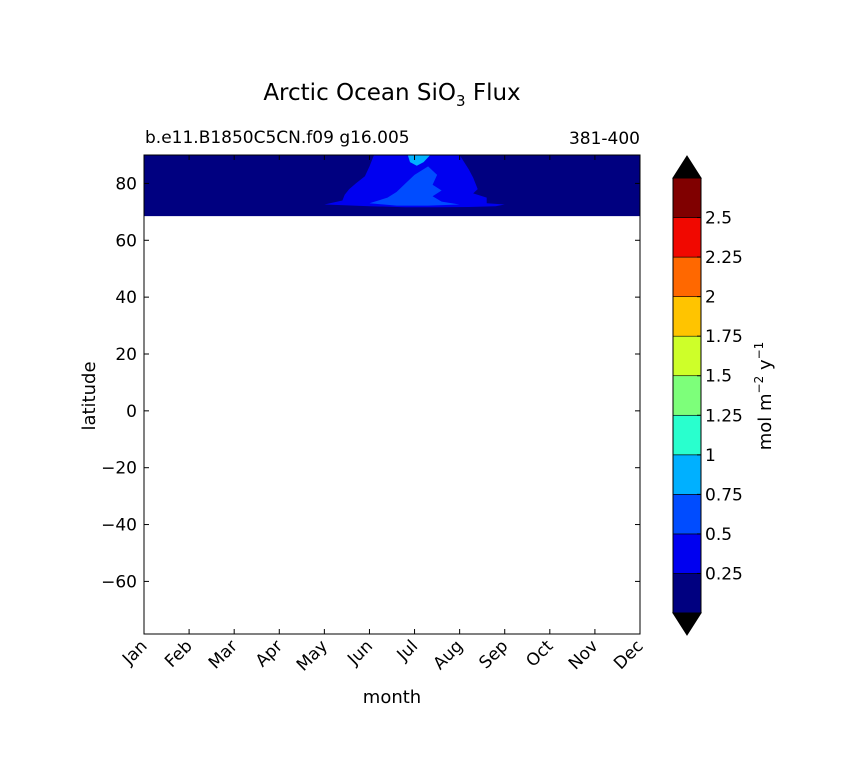 Image resolution: width=859 pixels, height=783 pixels. Describe the element at coordinates (687, 167) in the screenshot. I see `colorbar-over-arrow` at that location.